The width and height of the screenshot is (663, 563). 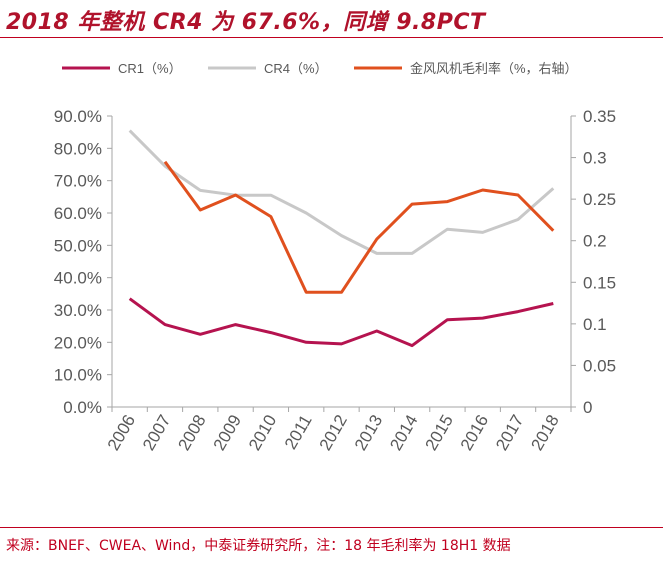 I want to click on x-tick-label: 2013, so click(x=368, y=433).